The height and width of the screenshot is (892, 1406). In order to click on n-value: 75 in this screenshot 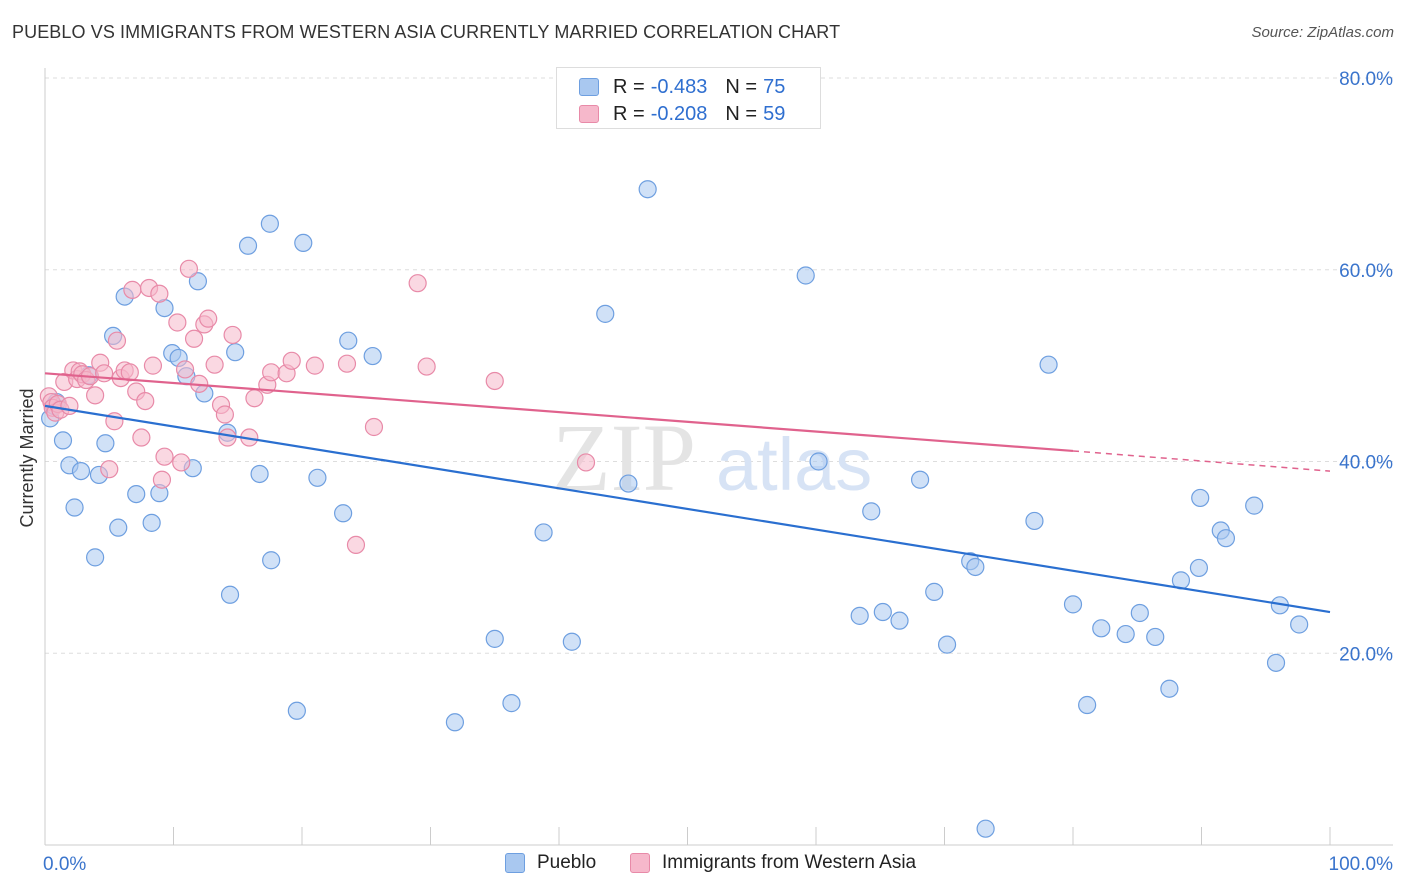, I will do `click(774, 86)`.